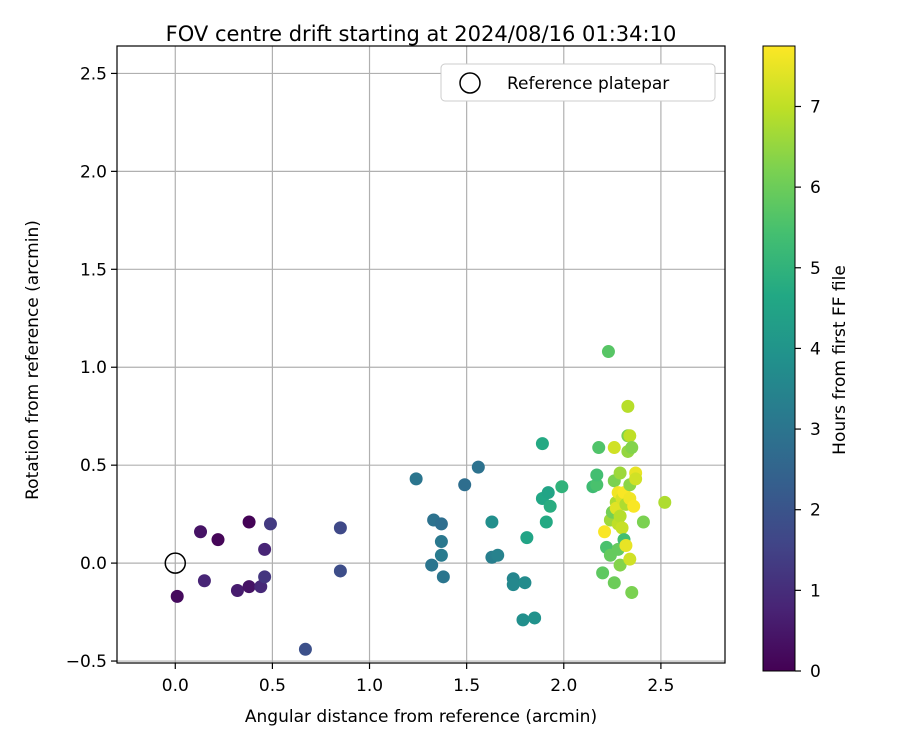  Describe the element at coordinates (815, 269) in the screenshot. I see `colorbar-tick-label: 5` at that location.